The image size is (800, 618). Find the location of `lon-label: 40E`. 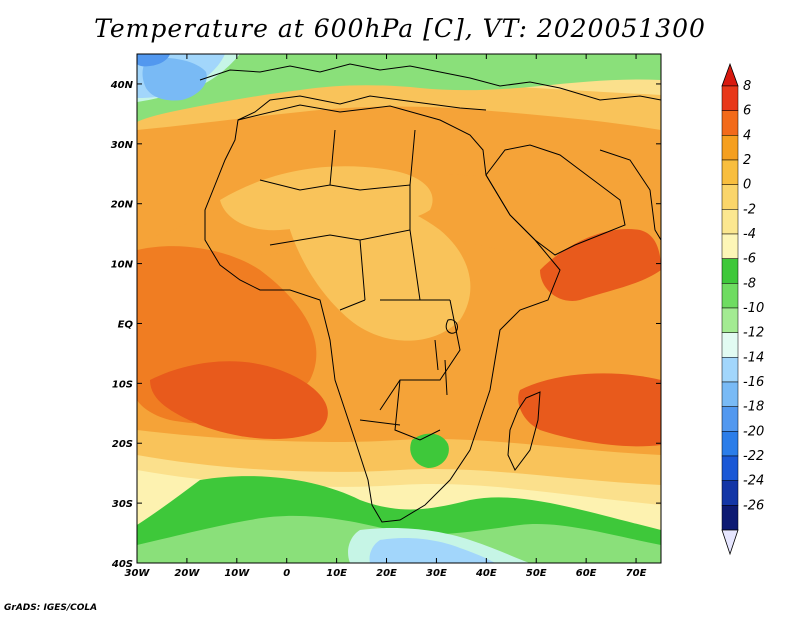

lon-label: 40E is located at coordinates (486, 573).